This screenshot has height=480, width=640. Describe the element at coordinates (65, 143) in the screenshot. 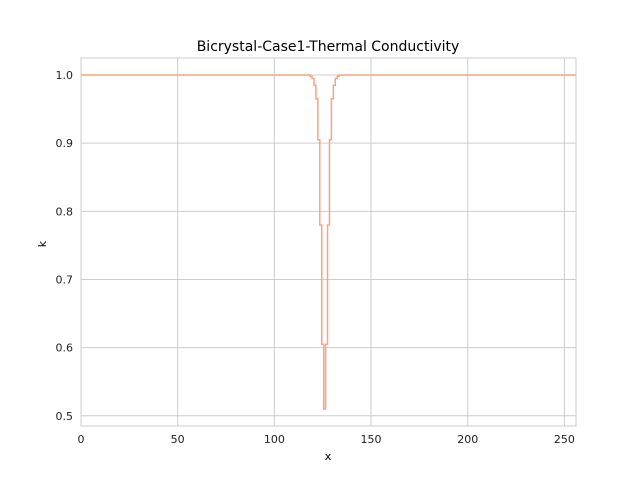

I see `y-tick-label: 0.9` at that location.